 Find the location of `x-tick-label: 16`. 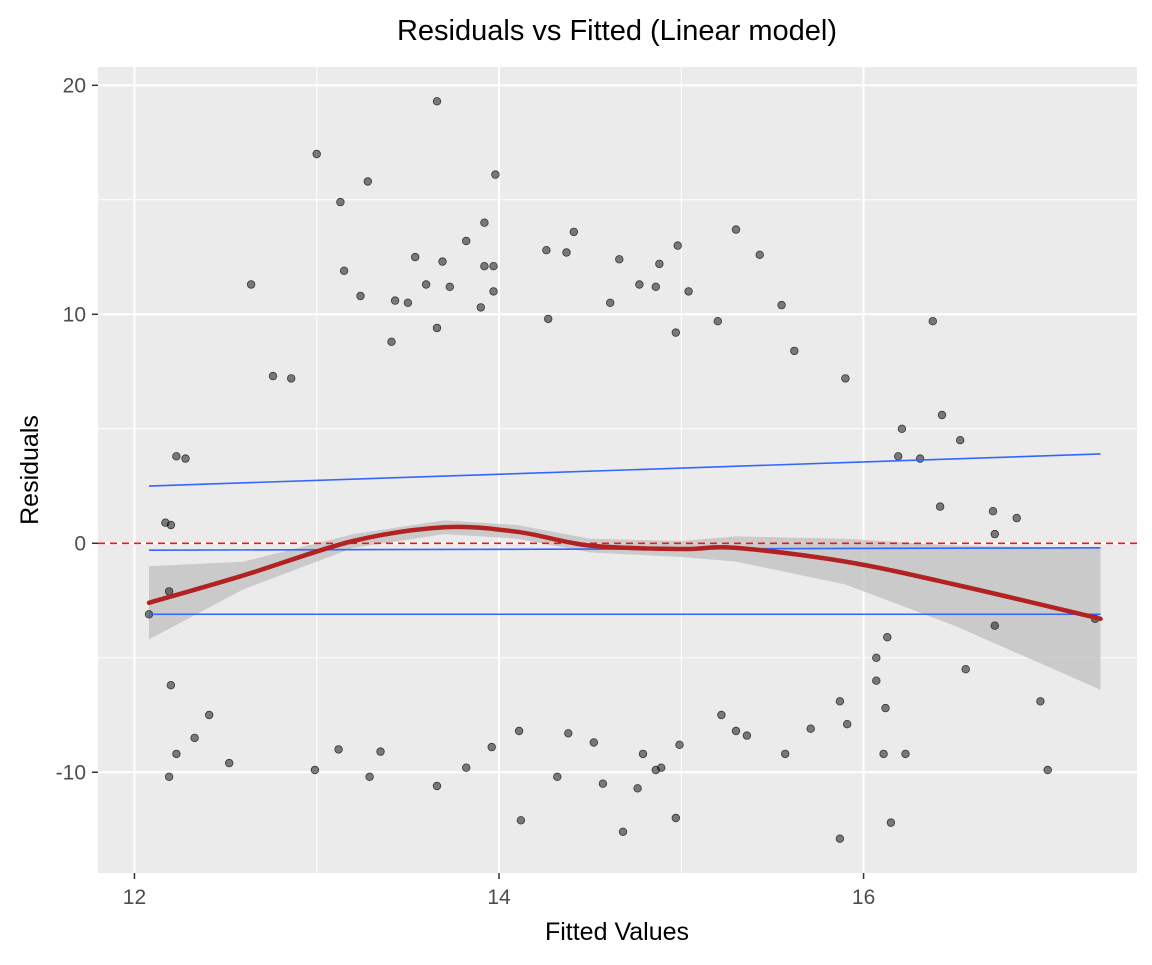

x-tick-label: 16 is located at coordinates (863, 897).